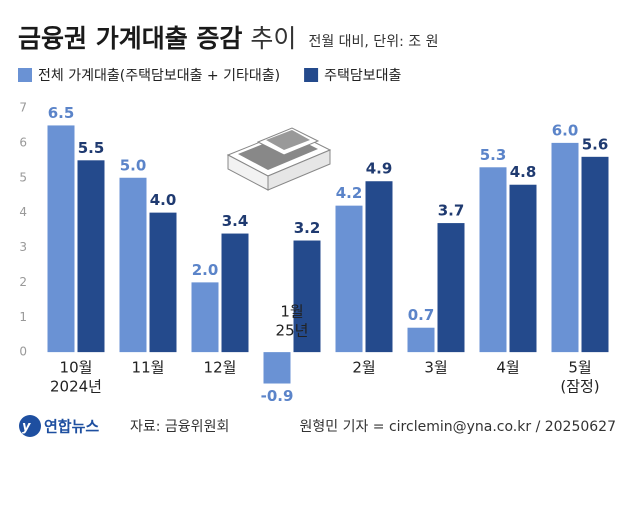 This screenshot has width=640, height=508. Describe the element at coordinates (457, 427) in the screenshot. I see `credit: 원형민 기자 = circlemin@yna.co.kr / 20250627` at that location.